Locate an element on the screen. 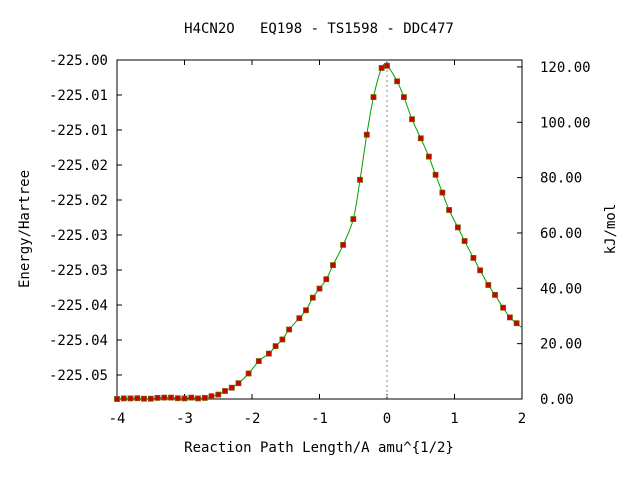  y-right-tick-label: 20.00 is located at coordinates (561, 345).